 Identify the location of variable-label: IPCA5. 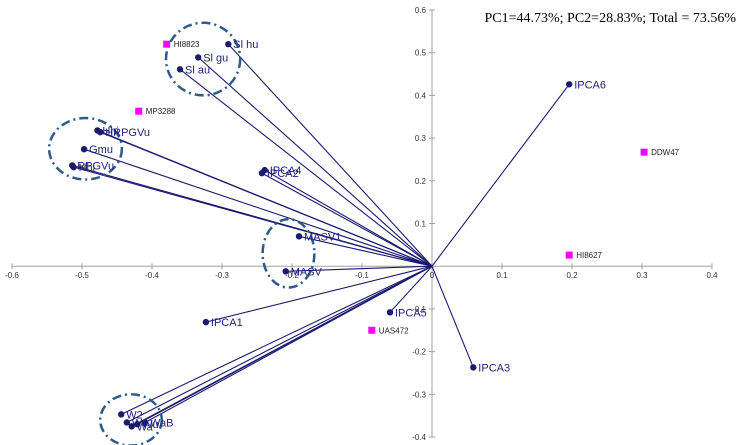
(411, 313).